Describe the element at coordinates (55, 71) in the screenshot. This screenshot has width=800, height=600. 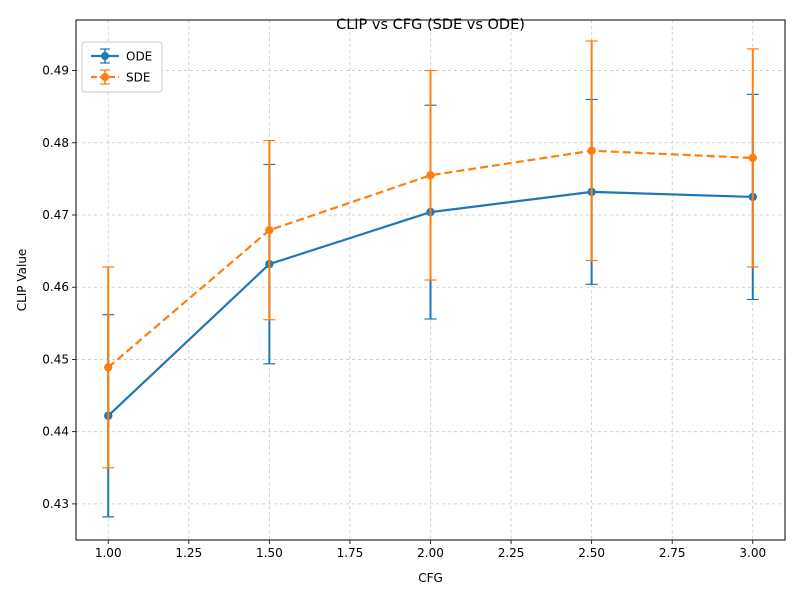
I see `y-tick-label: 0.49` at that location.